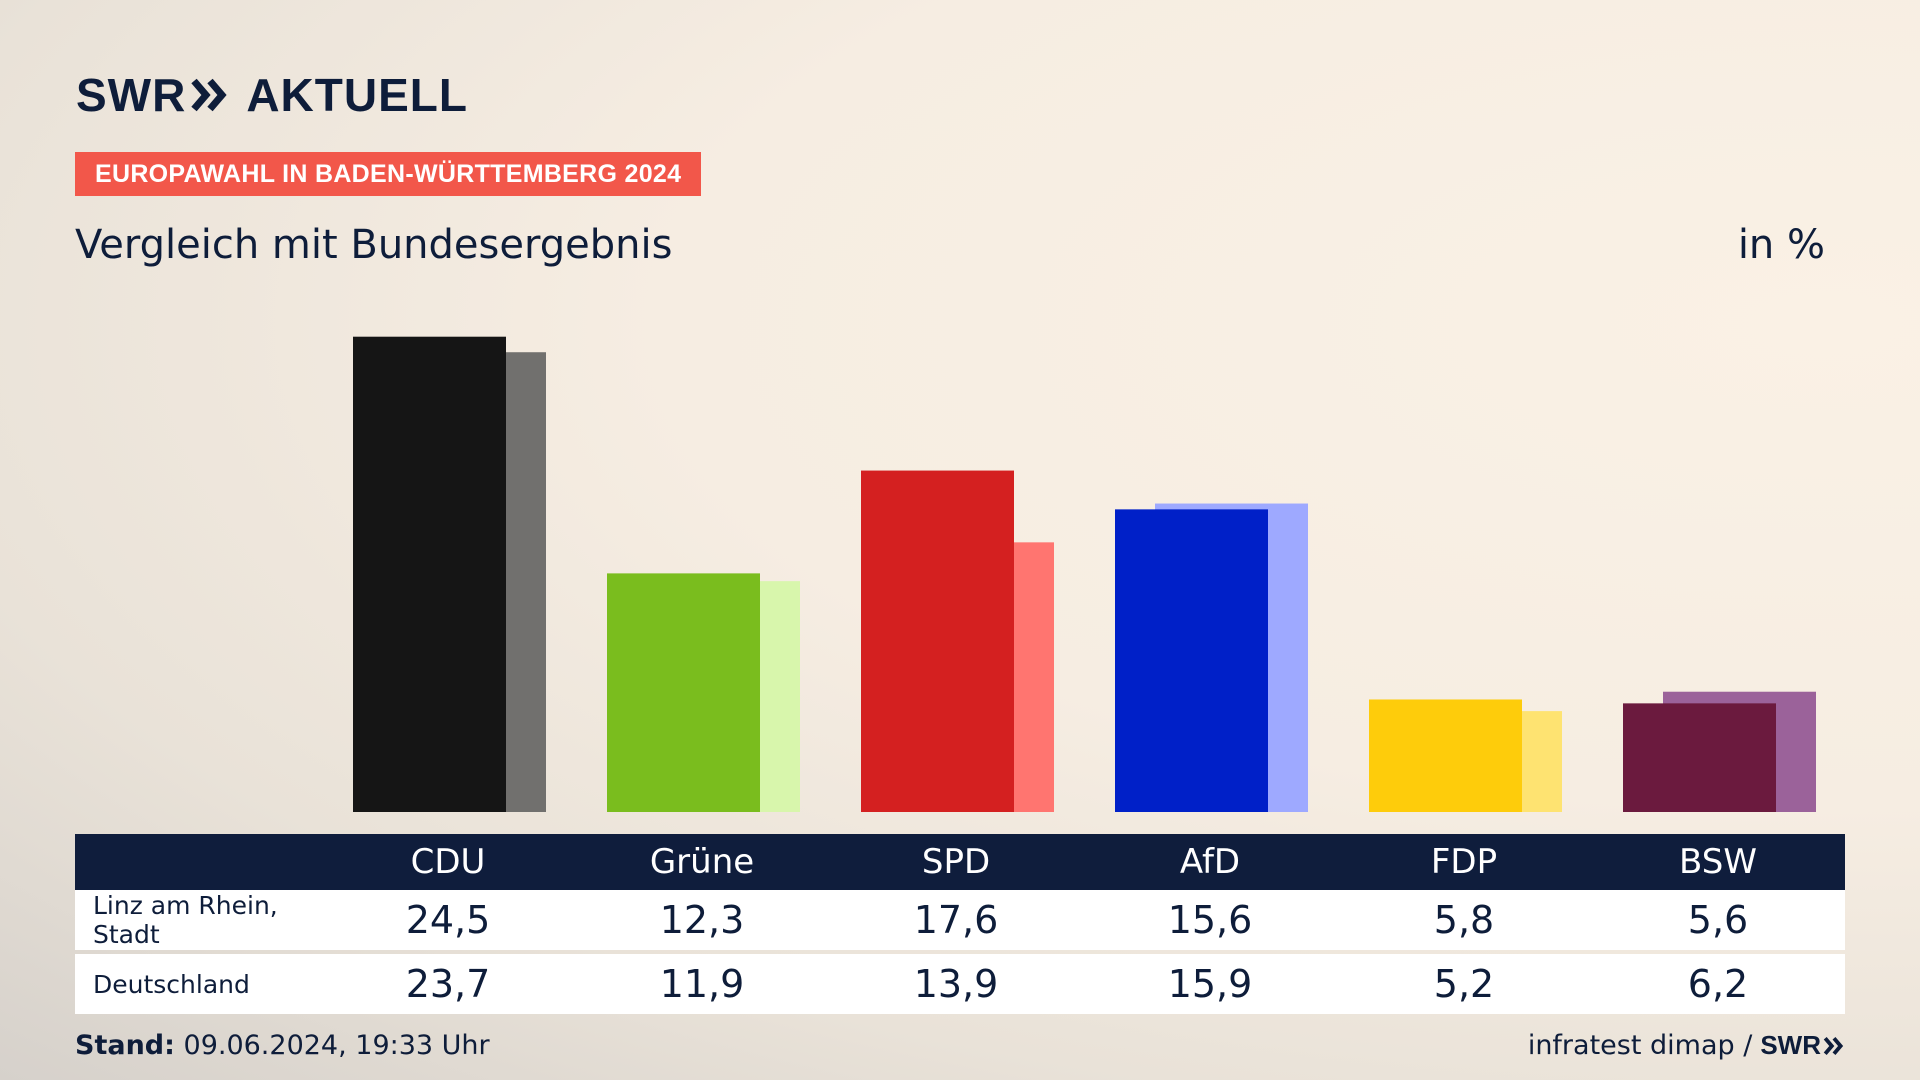 The width and height of the screenshot is (1920, 1080). Describe the element at coordinates (1210, 862) in the screenshot. I see `table-header-cell: AfD` at that location.